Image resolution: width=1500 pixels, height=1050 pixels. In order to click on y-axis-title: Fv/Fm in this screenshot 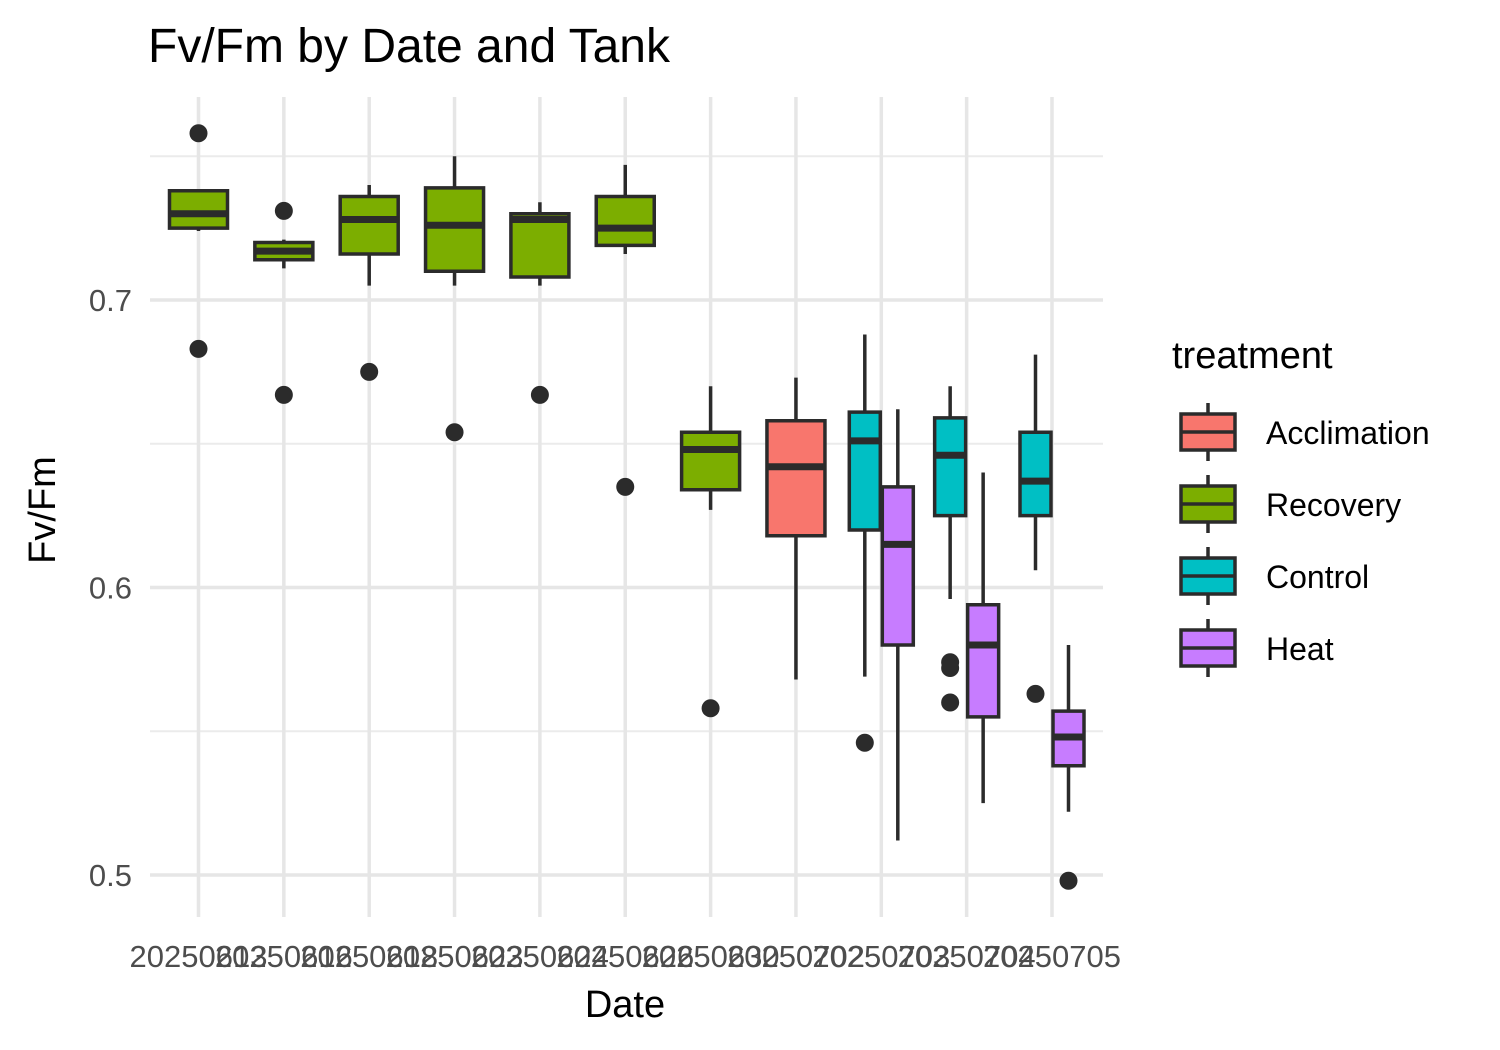, I will do `click(43, 510)`.